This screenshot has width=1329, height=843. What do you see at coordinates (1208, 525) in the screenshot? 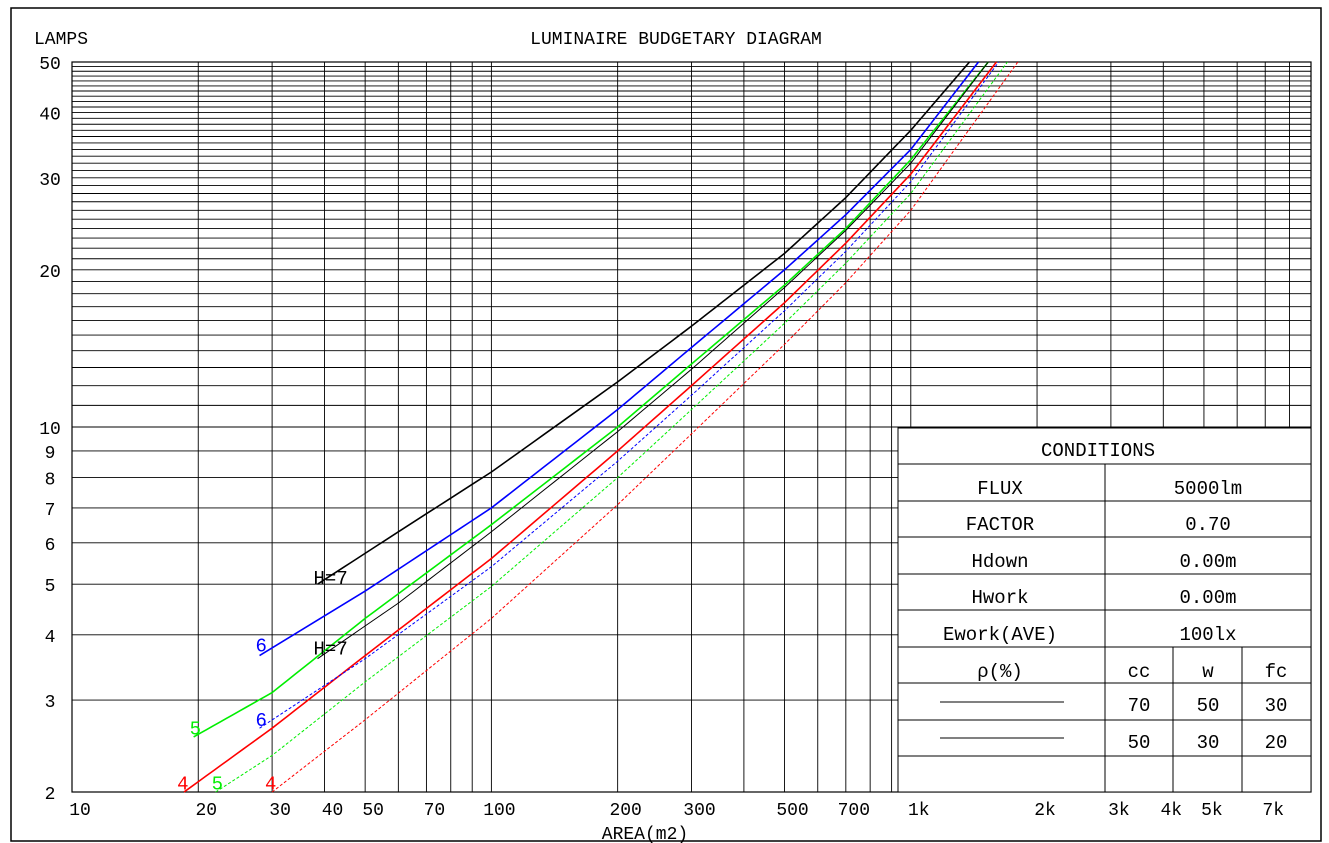
I see `condition-value-factor: 0.70` at bounding box center [1208, 525].